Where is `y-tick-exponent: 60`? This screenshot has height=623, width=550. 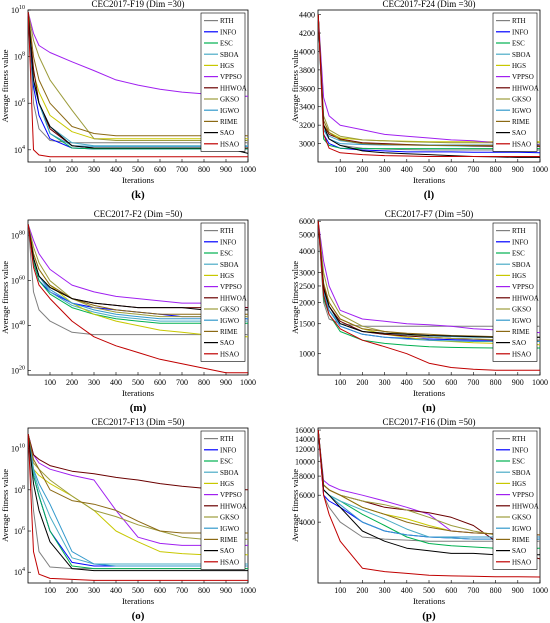
y-tick-exponent: 60 is located at coordinates (22, 279).